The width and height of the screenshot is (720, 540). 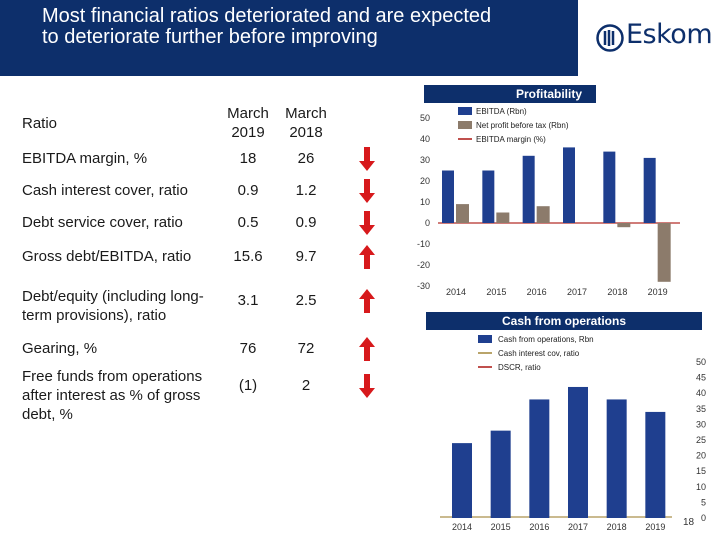 What do you see at coordinates (539, 353) in the screenshot?
I see `legend-label: Cash interest cov, ratio` at bounding box center [539, 353].